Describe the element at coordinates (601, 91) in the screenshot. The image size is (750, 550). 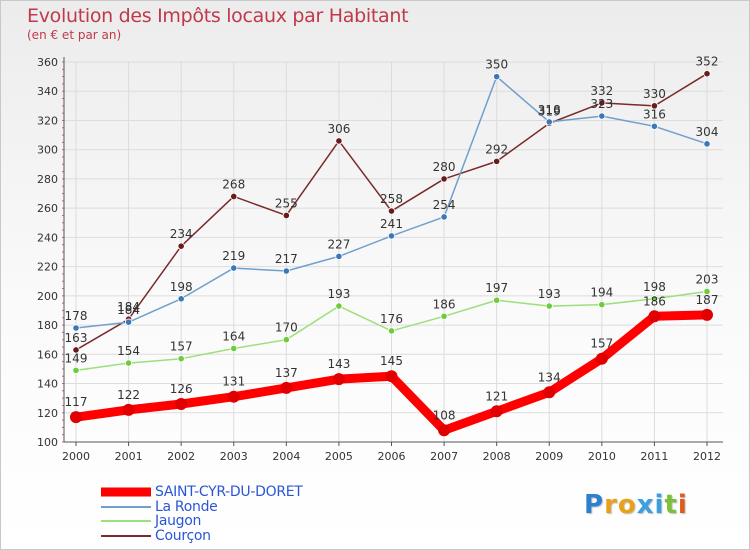
I see `data-label-3: 332` at that location.